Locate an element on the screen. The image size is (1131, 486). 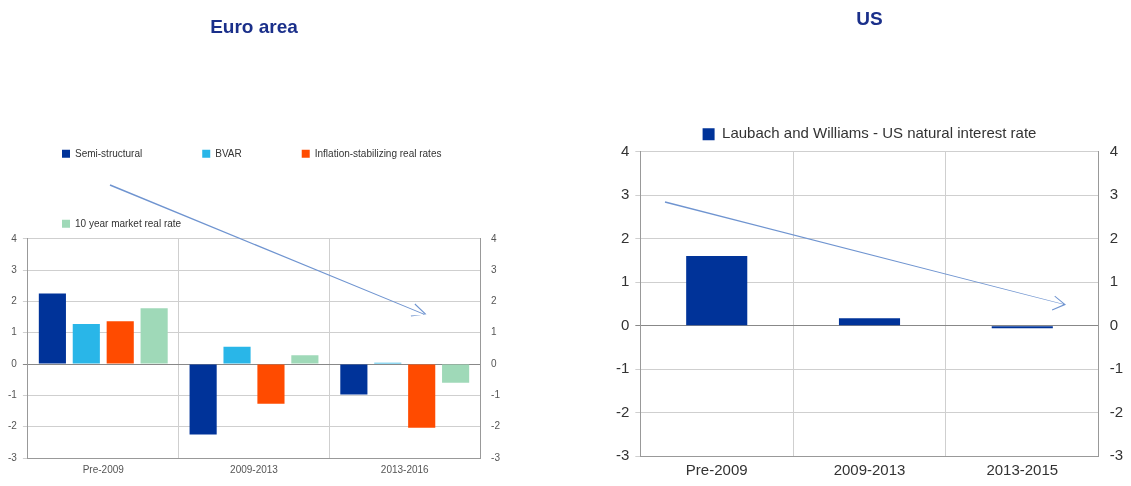
legend-label: Laubach and Williams - US natural interest rate is located at coordinates (879, 133).